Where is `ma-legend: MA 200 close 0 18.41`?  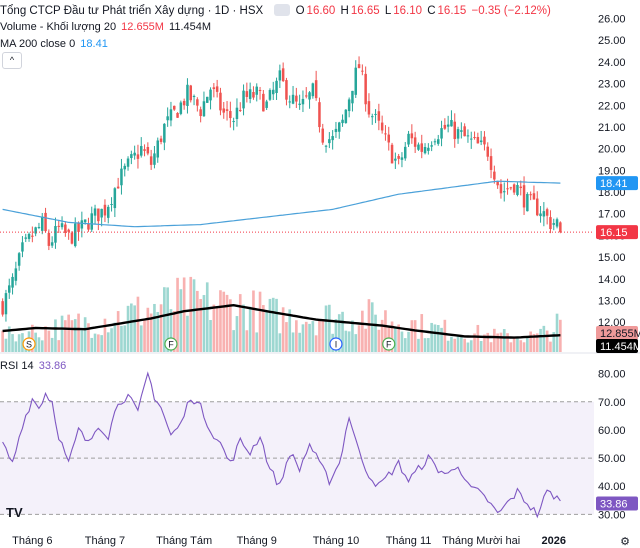 ma-legend: MA 200 close 0 18.41 is located at coordinates (55, 44).